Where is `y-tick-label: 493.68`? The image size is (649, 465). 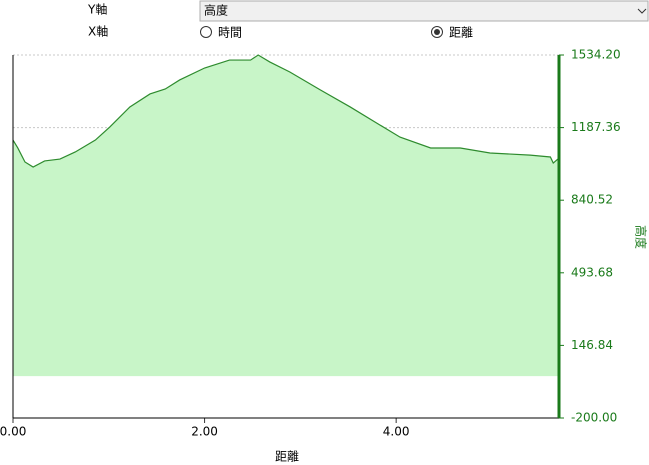
y-tick-label: 493.68 is located at coordinates (592, 272).